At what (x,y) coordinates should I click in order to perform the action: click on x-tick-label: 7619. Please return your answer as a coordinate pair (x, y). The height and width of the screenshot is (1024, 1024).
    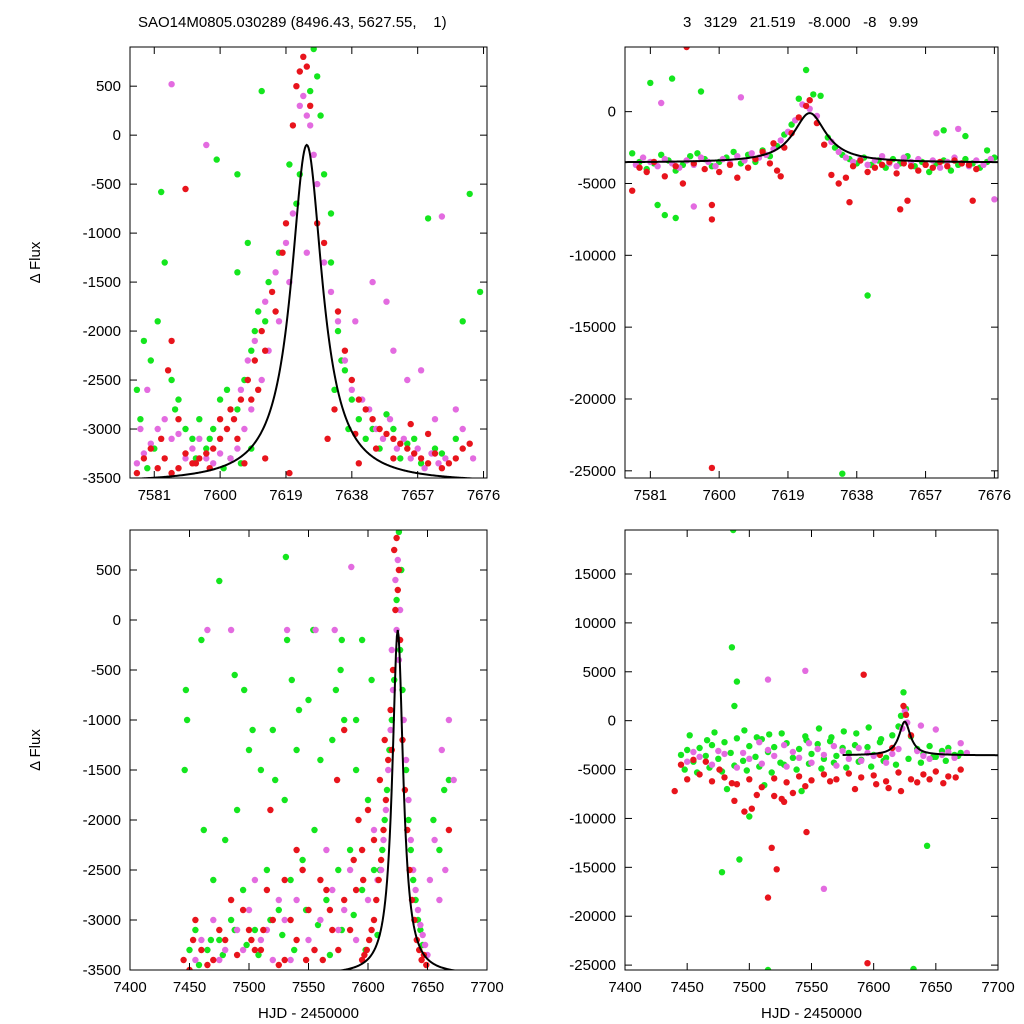
    Looking at the image, I should click on (285, 495).